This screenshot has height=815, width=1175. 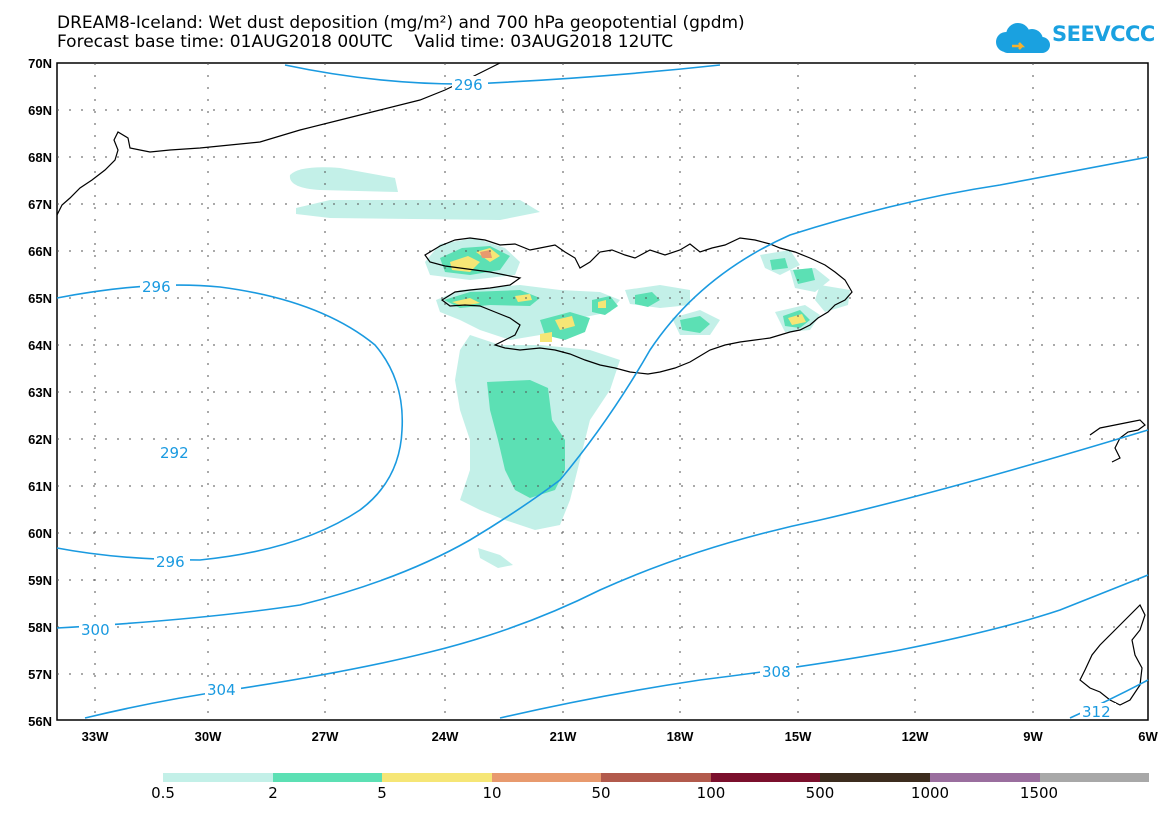 I want to click on lat-label: 62N, so click(x=40, y=439).